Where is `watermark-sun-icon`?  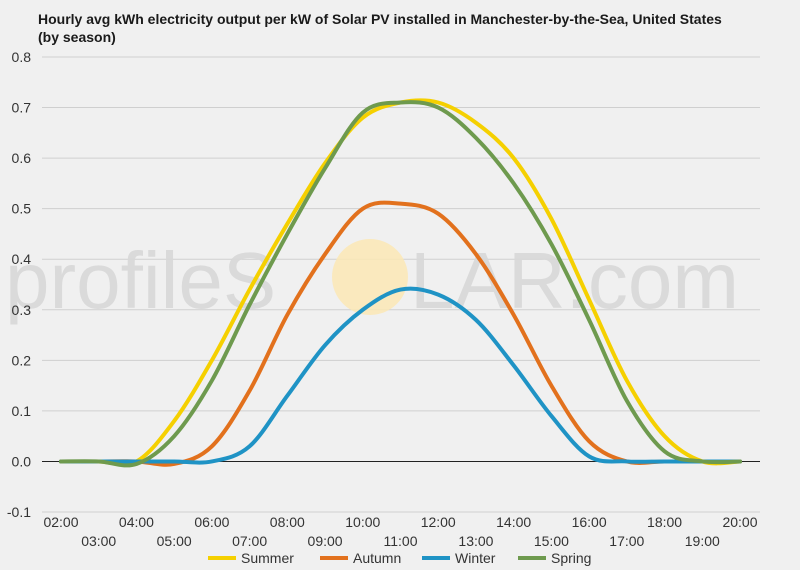
watermark-sun-icon is located at coordinates (370, 277).